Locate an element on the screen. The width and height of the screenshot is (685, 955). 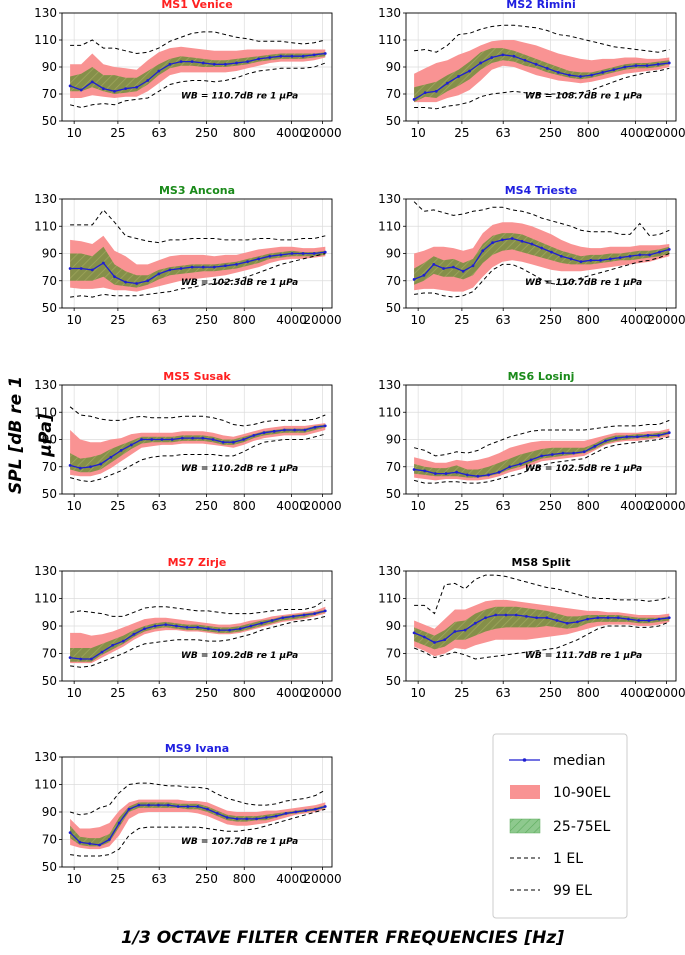
legend-item-median: median is located at coordinates (557, 761).